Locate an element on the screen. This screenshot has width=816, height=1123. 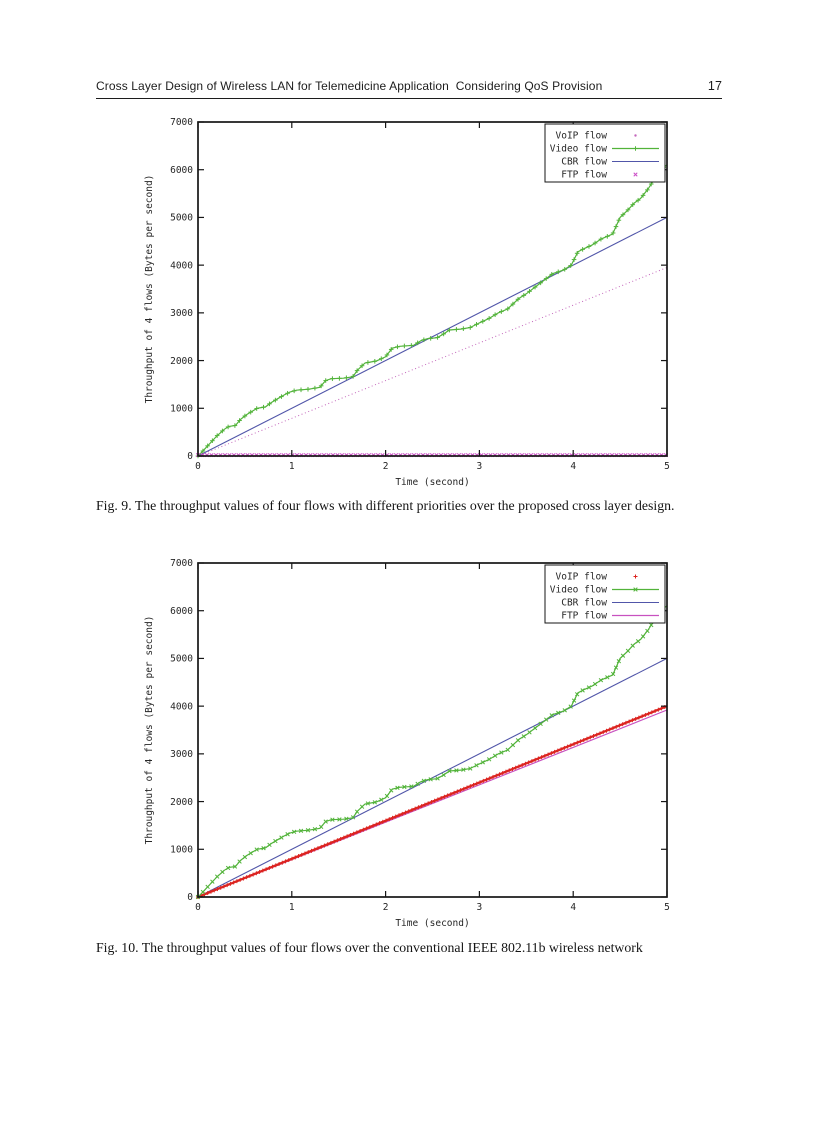
series-cbr-flow is located at coordinates (432, 336).